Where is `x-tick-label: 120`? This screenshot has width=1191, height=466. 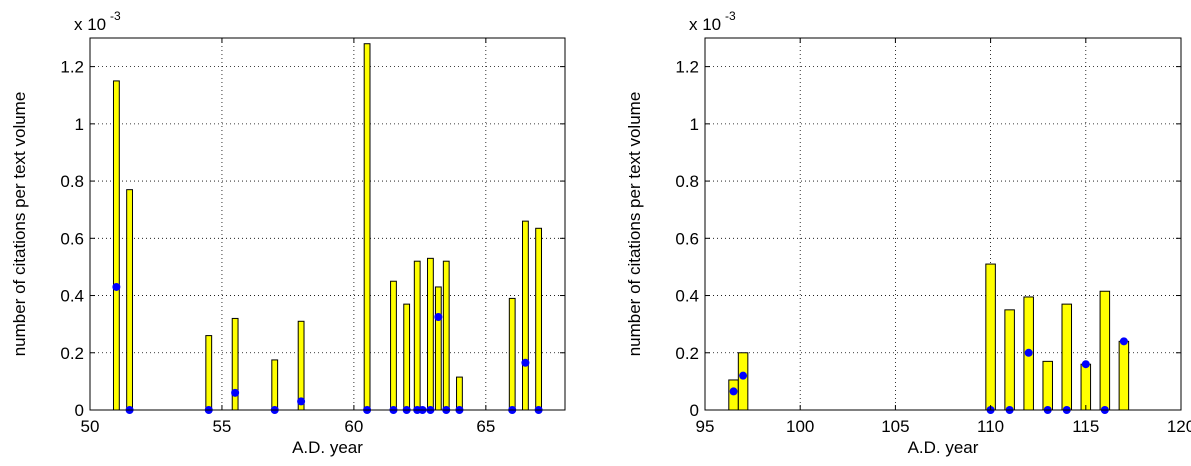 x-tick-label: 120 is located at coordinates (1179, 426).